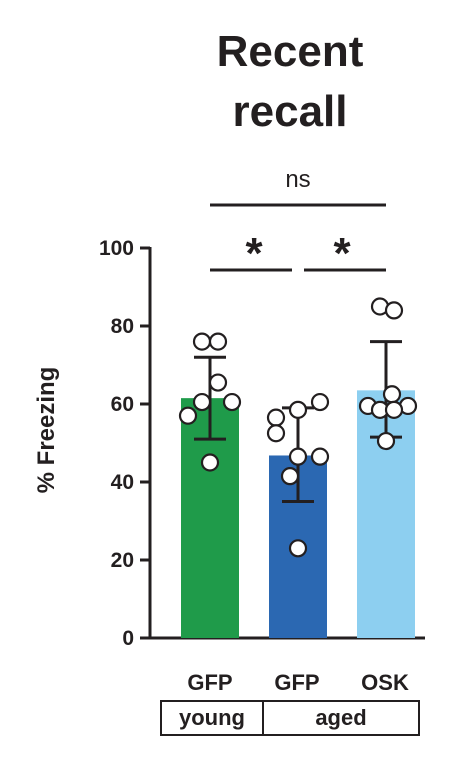 The width and height of the screenshot is (465, 757). What do you see at coordinates (290, 111) in the screenshot?
I see `chart-title-line-2: recall` at bounding box center [290, 111].